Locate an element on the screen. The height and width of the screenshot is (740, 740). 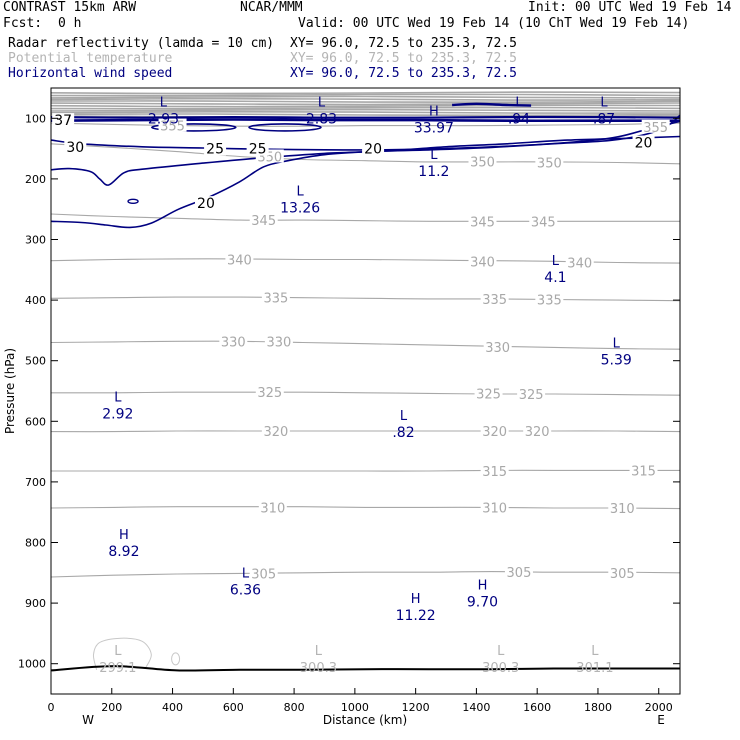
theta-extremum-value: 301.1 is located at coordinates (594, 668).